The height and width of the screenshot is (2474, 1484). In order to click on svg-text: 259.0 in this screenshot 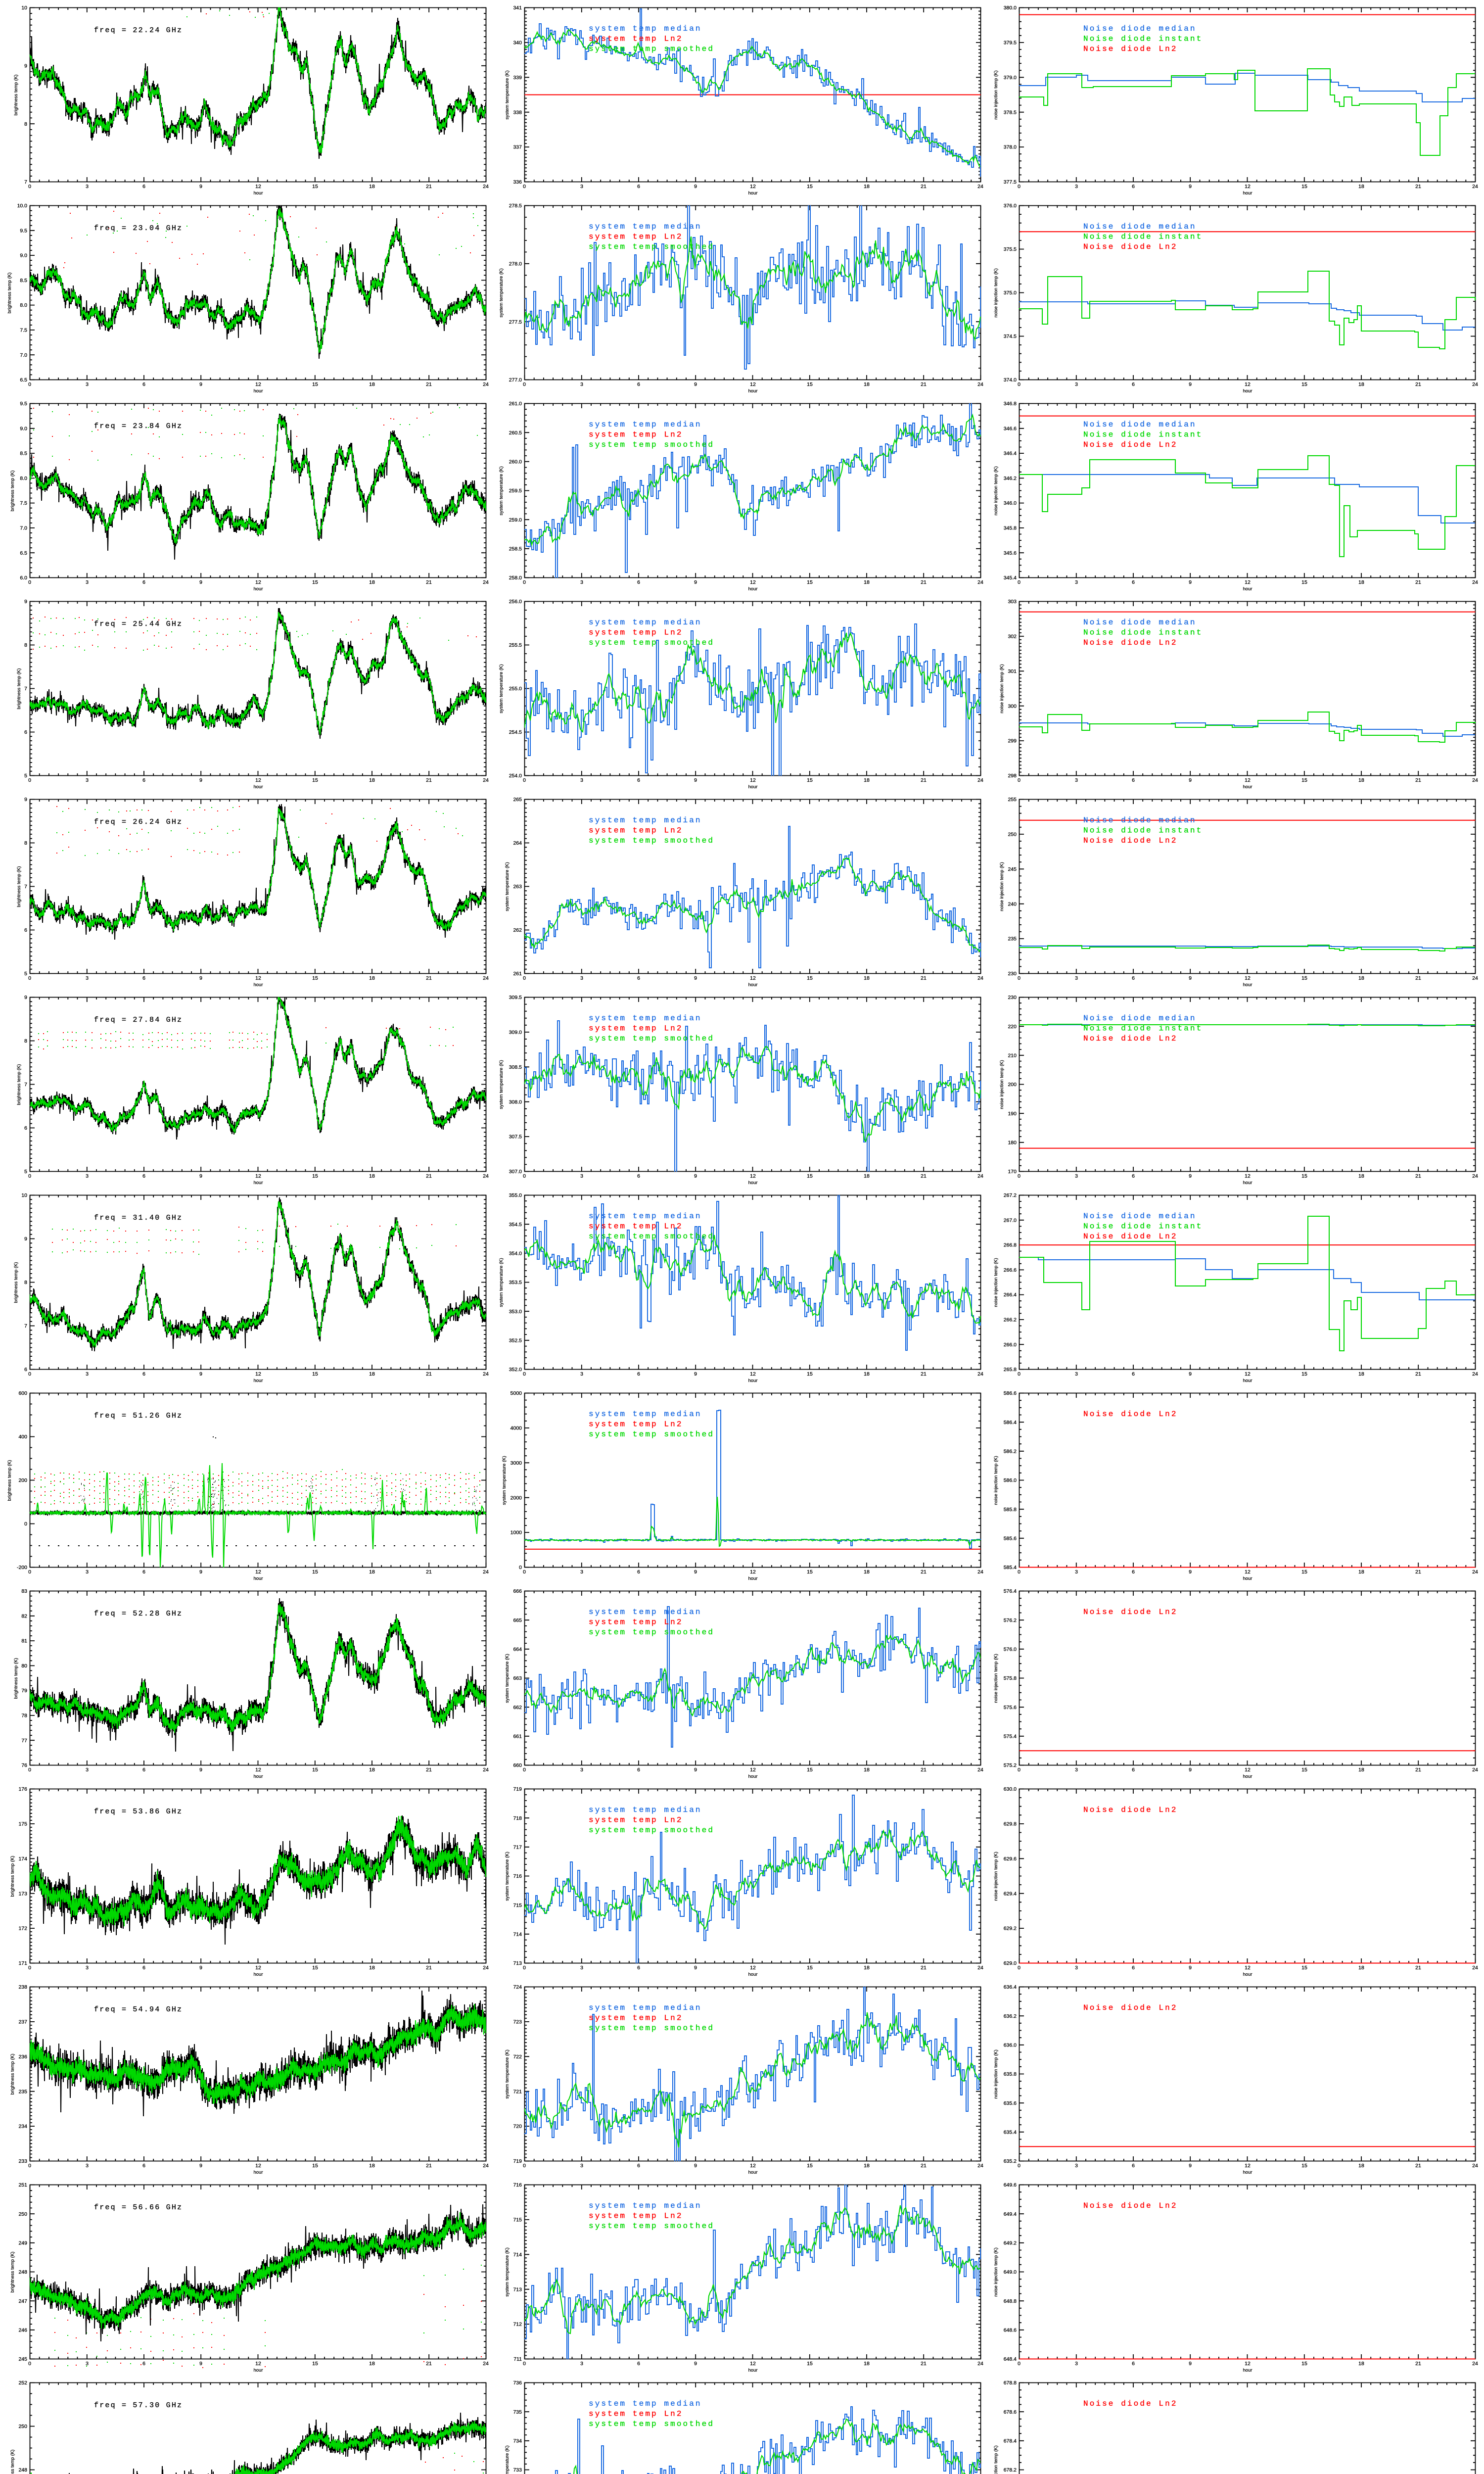, I will do `click(515, 520)`.